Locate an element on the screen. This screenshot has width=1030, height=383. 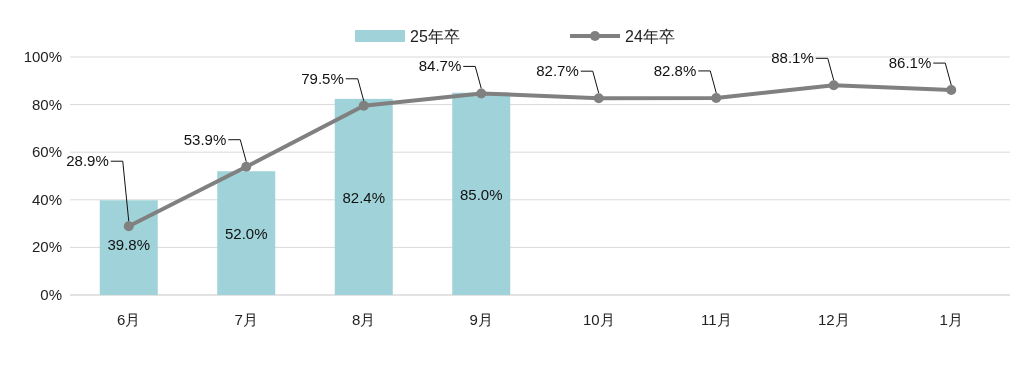
legend-label: 24年卒 is located at coordinates (650, 36).